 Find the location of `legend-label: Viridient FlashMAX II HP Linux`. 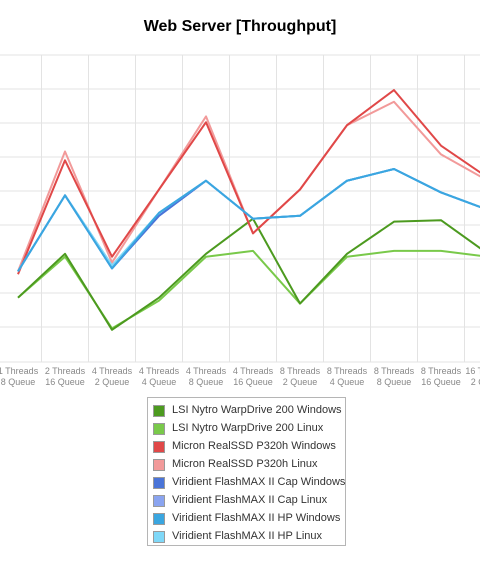

legend-label: Viridient FlashMAX II HP Linux is located at coordinates (247, 536).